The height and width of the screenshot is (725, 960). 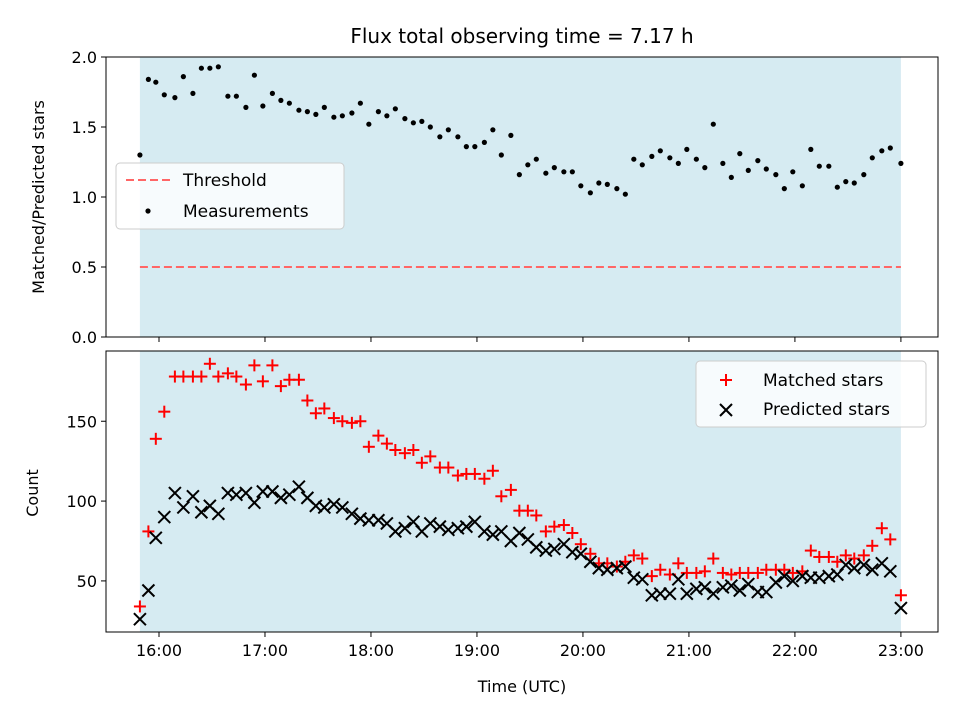 I want to click on top-y-tick-label: 1.0, so click(x=84, y=197).